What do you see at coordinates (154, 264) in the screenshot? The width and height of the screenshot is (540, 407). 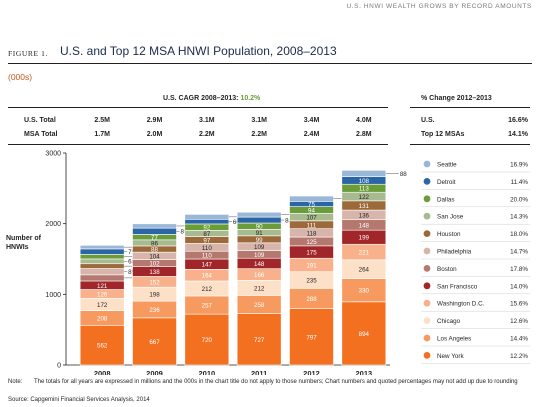 I see `data-label: 102` at bounding box center [154, 264].